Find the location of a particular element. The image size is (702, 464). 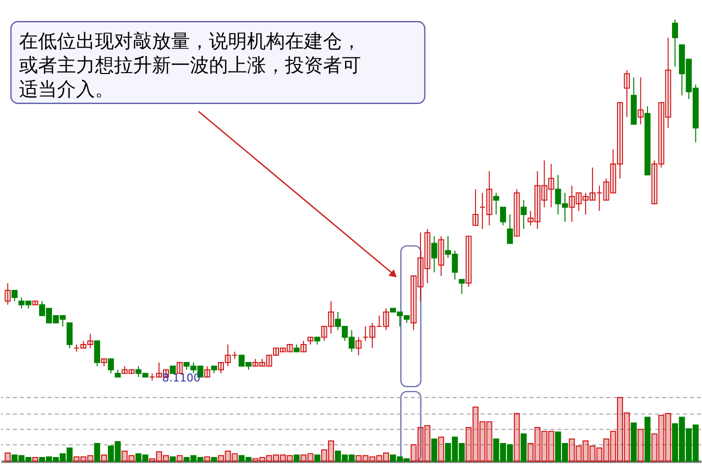

annotation: 8.1100 is located at coordinates (181, 378).